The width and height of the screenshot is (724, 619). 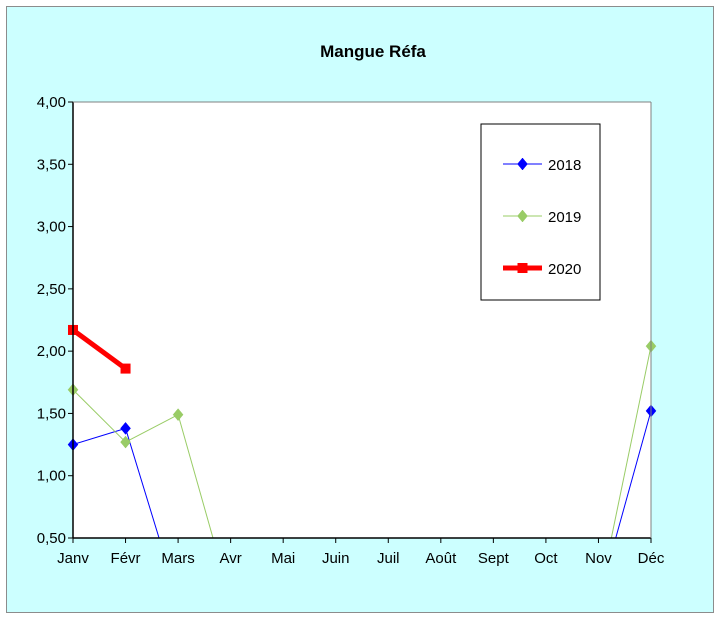 I want to click on x-tick-label: Mars, so click(x=177, y=558).